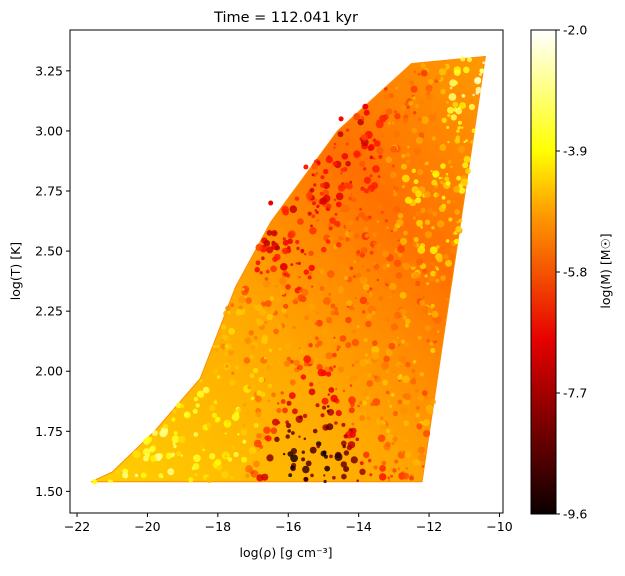 The image size is (625, 576). I want to click on x-tick-label: −12, so click(429, 526).